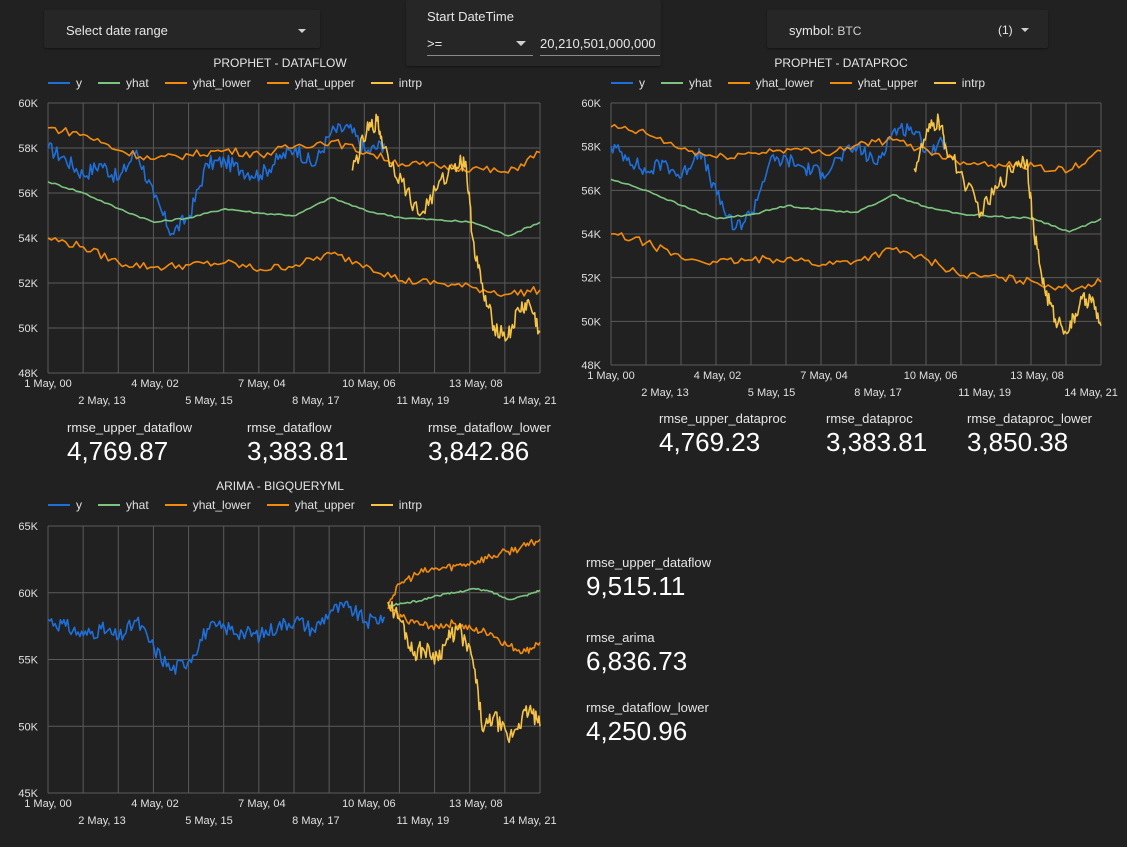  I want to click on symbol-count: (1), so click(1005, 30).